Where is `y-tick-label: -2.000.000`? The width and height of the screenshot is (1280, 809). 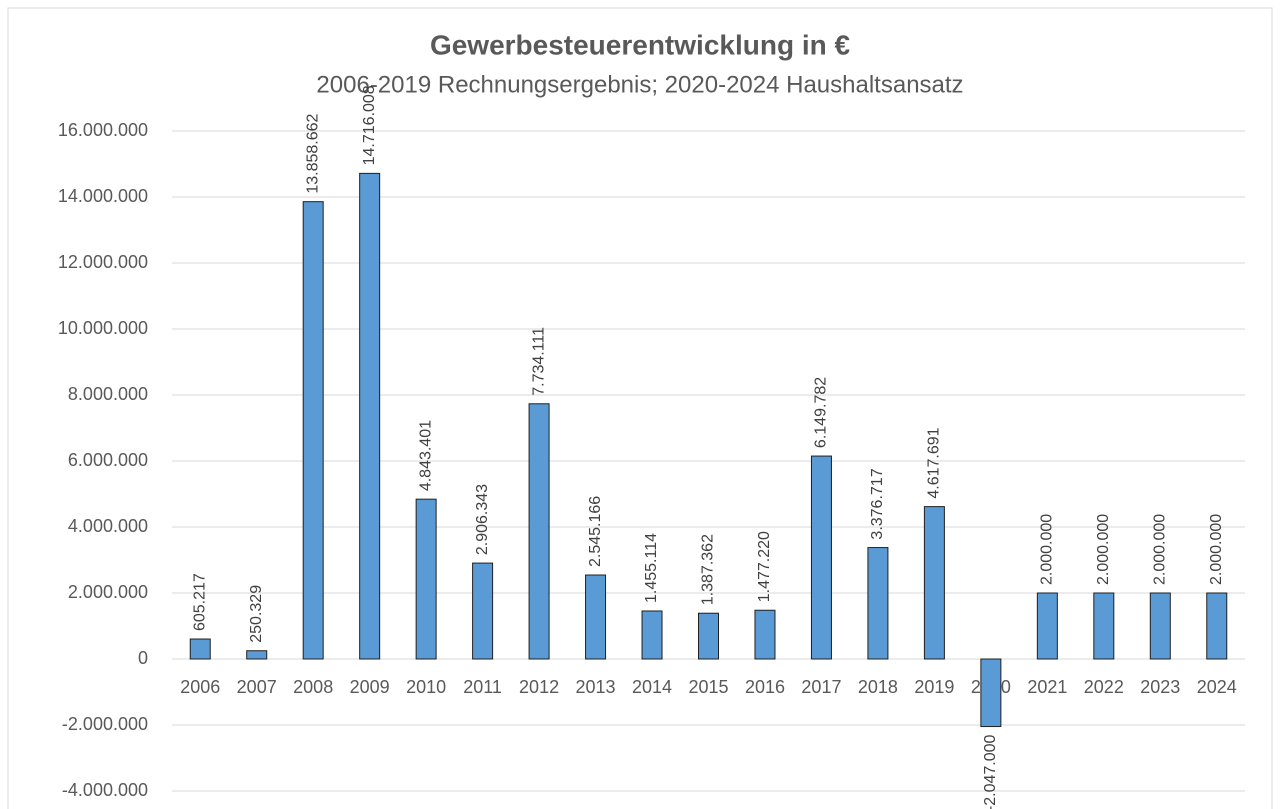
y-tick-label: -2.000.000 is located at coordinates (105, 724).